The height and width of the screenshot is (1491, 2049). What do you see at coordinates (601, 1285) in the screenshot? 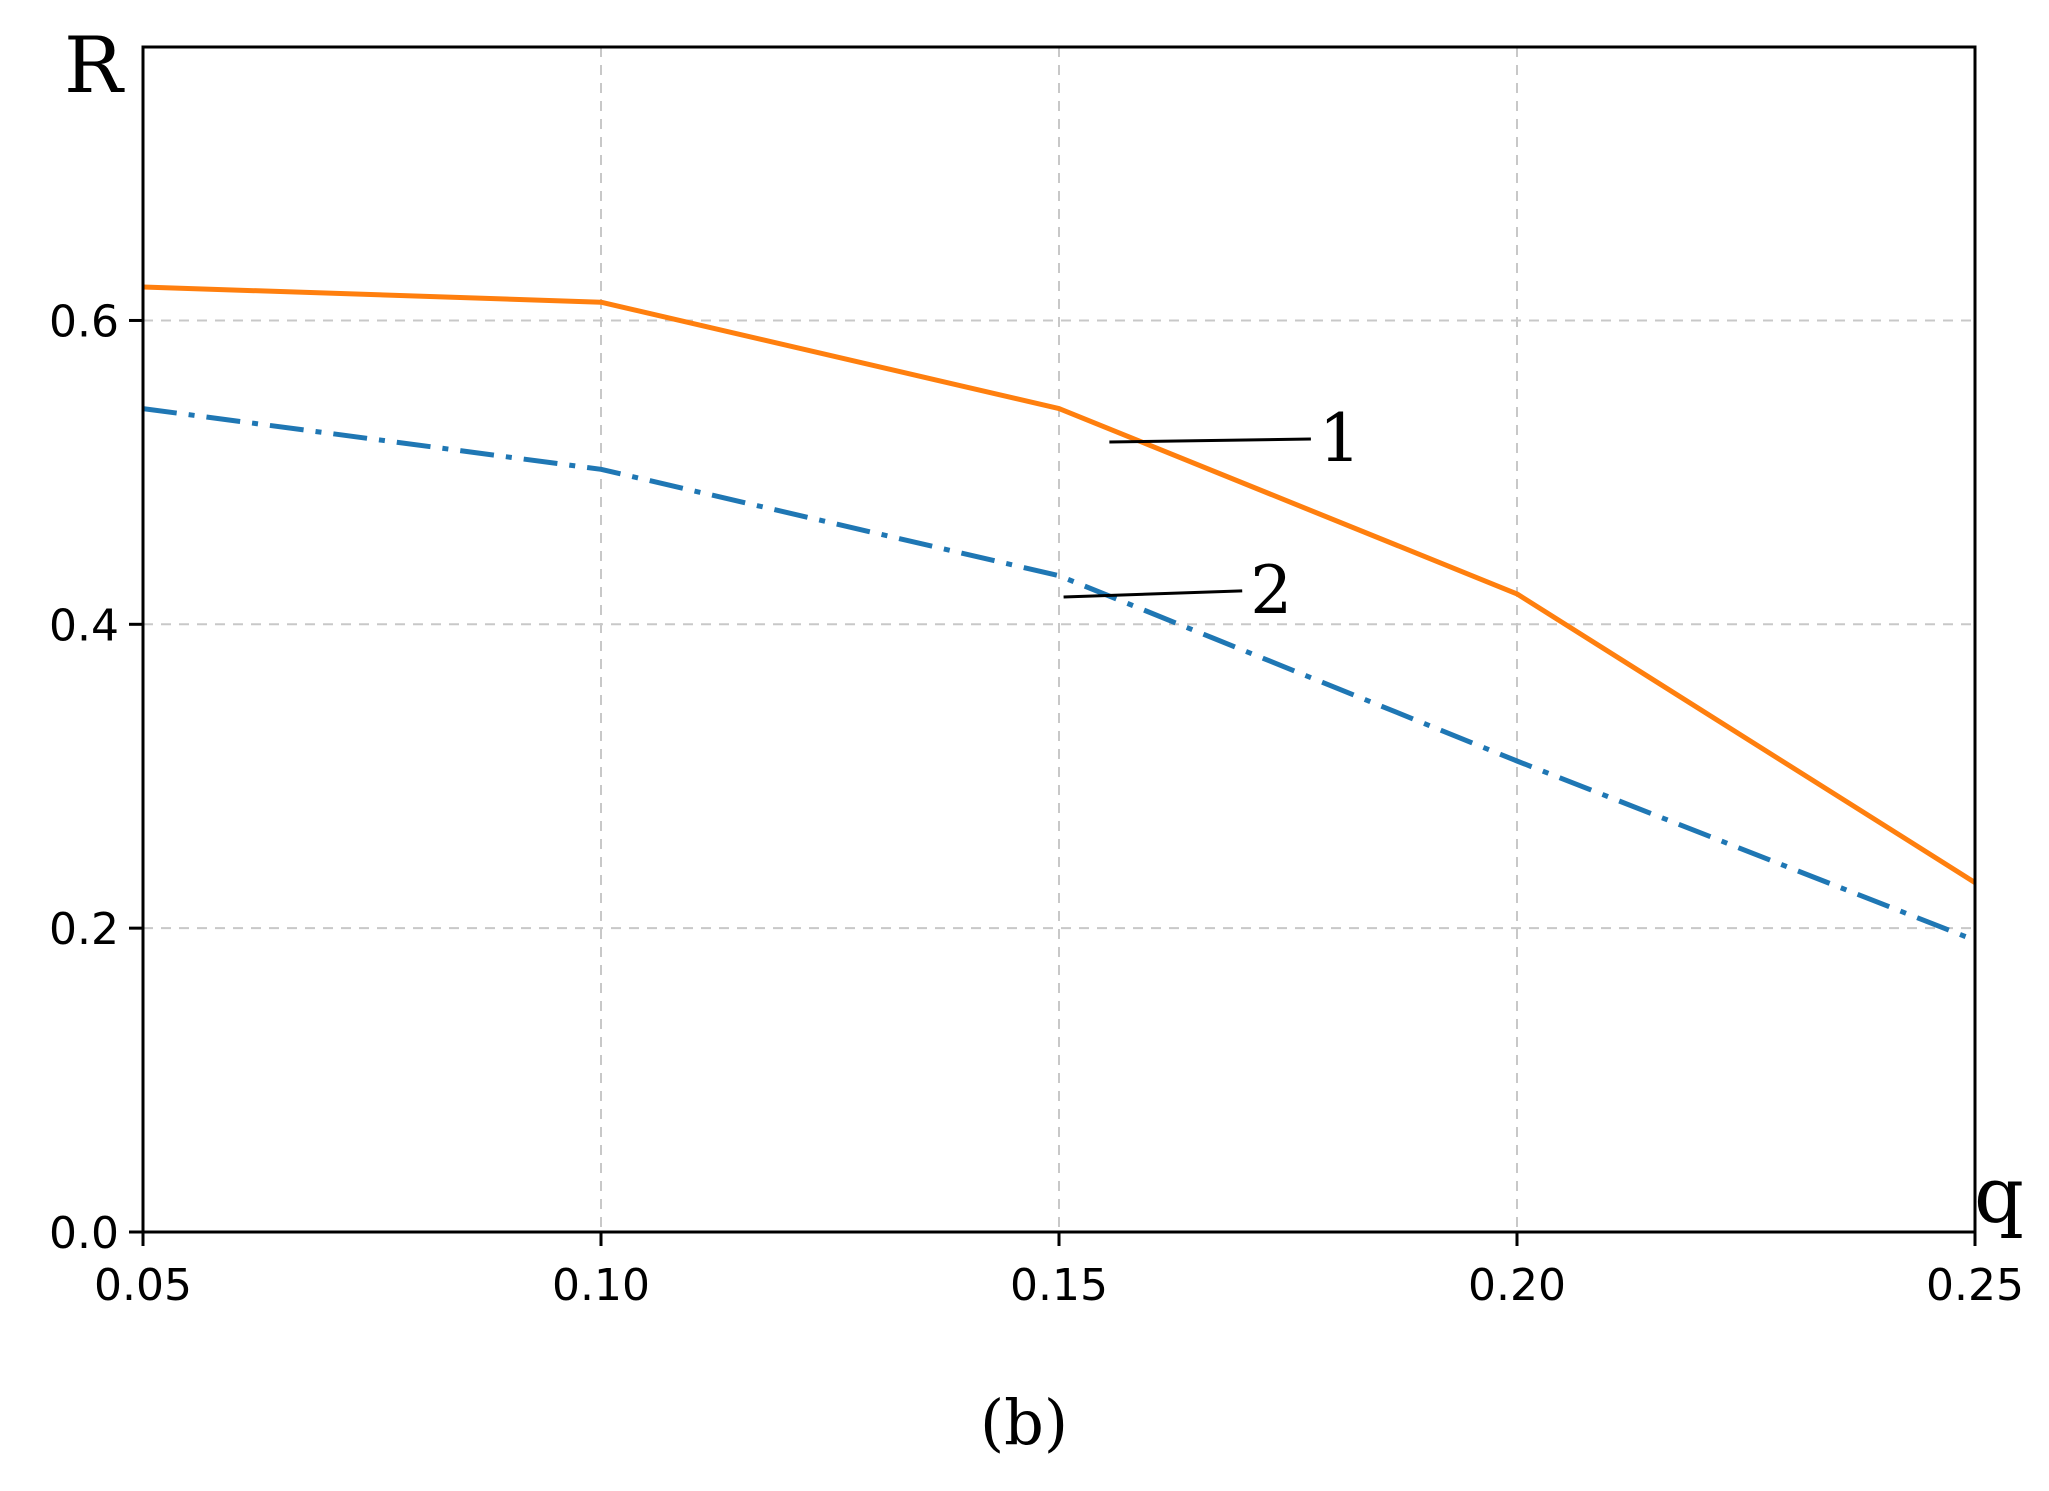
I see `x-tick-label: 0.10` at bounding box center [601, 1285].